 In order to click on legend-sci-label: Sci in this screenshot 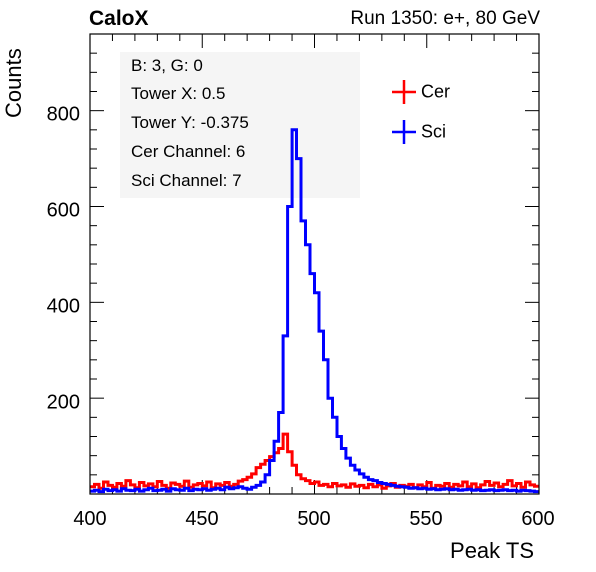, I will do `click(434, 131)`.